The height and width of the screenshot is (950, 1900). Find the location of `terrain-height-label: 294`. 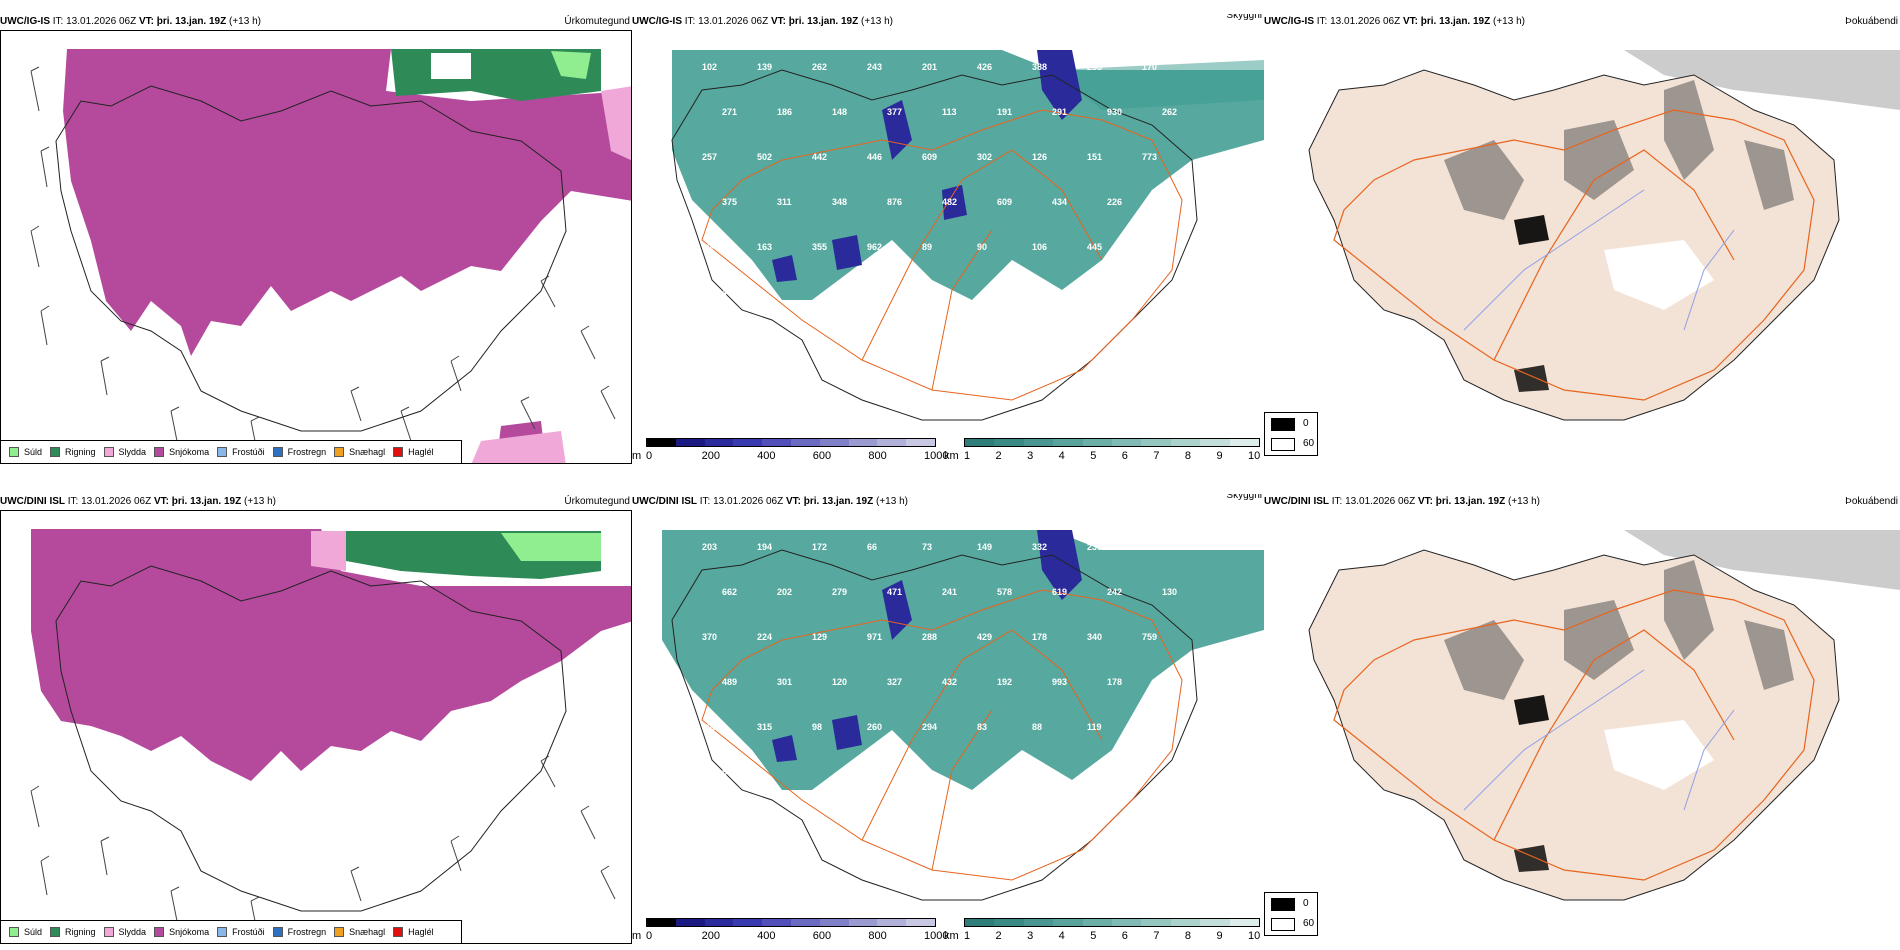

terrain-height-label: 294 is located at coordinates (929, 727).